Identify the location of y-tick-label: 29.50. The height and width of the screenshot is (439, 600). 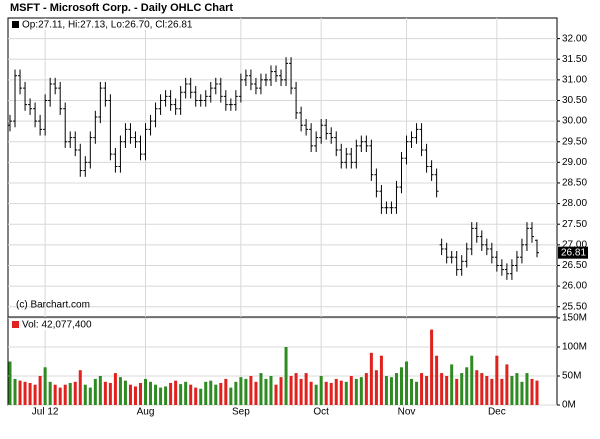
(574, 141).